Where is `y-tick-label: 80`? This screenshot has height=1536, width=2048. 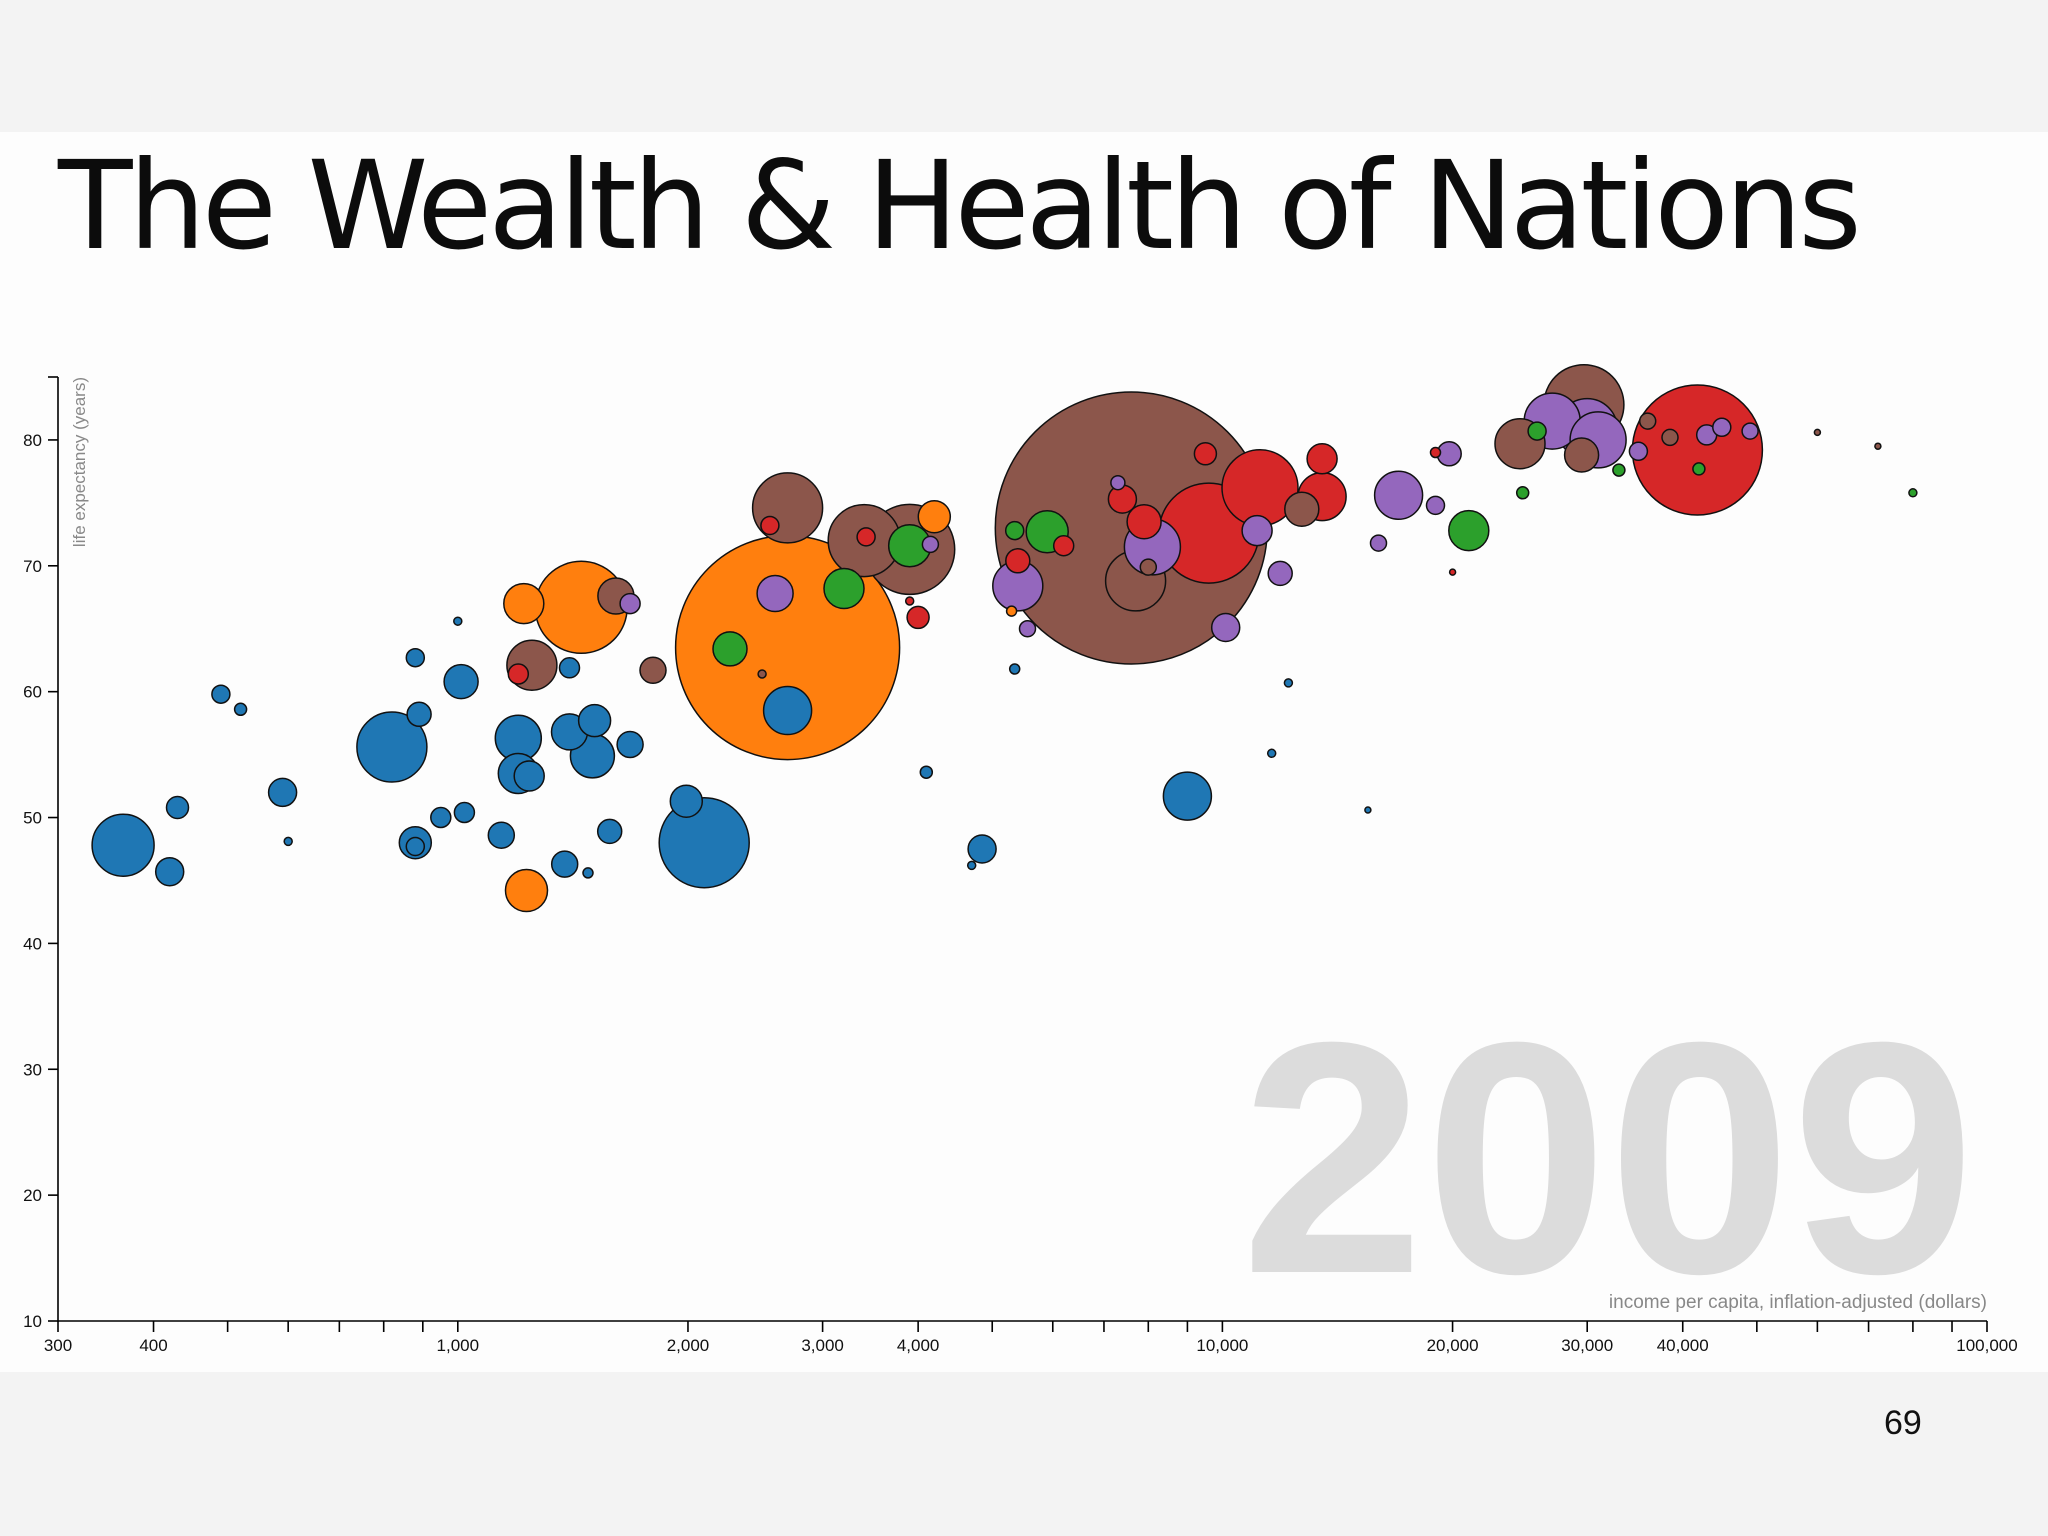
y-tick-label: 80 is located at coordinates (32, 440).